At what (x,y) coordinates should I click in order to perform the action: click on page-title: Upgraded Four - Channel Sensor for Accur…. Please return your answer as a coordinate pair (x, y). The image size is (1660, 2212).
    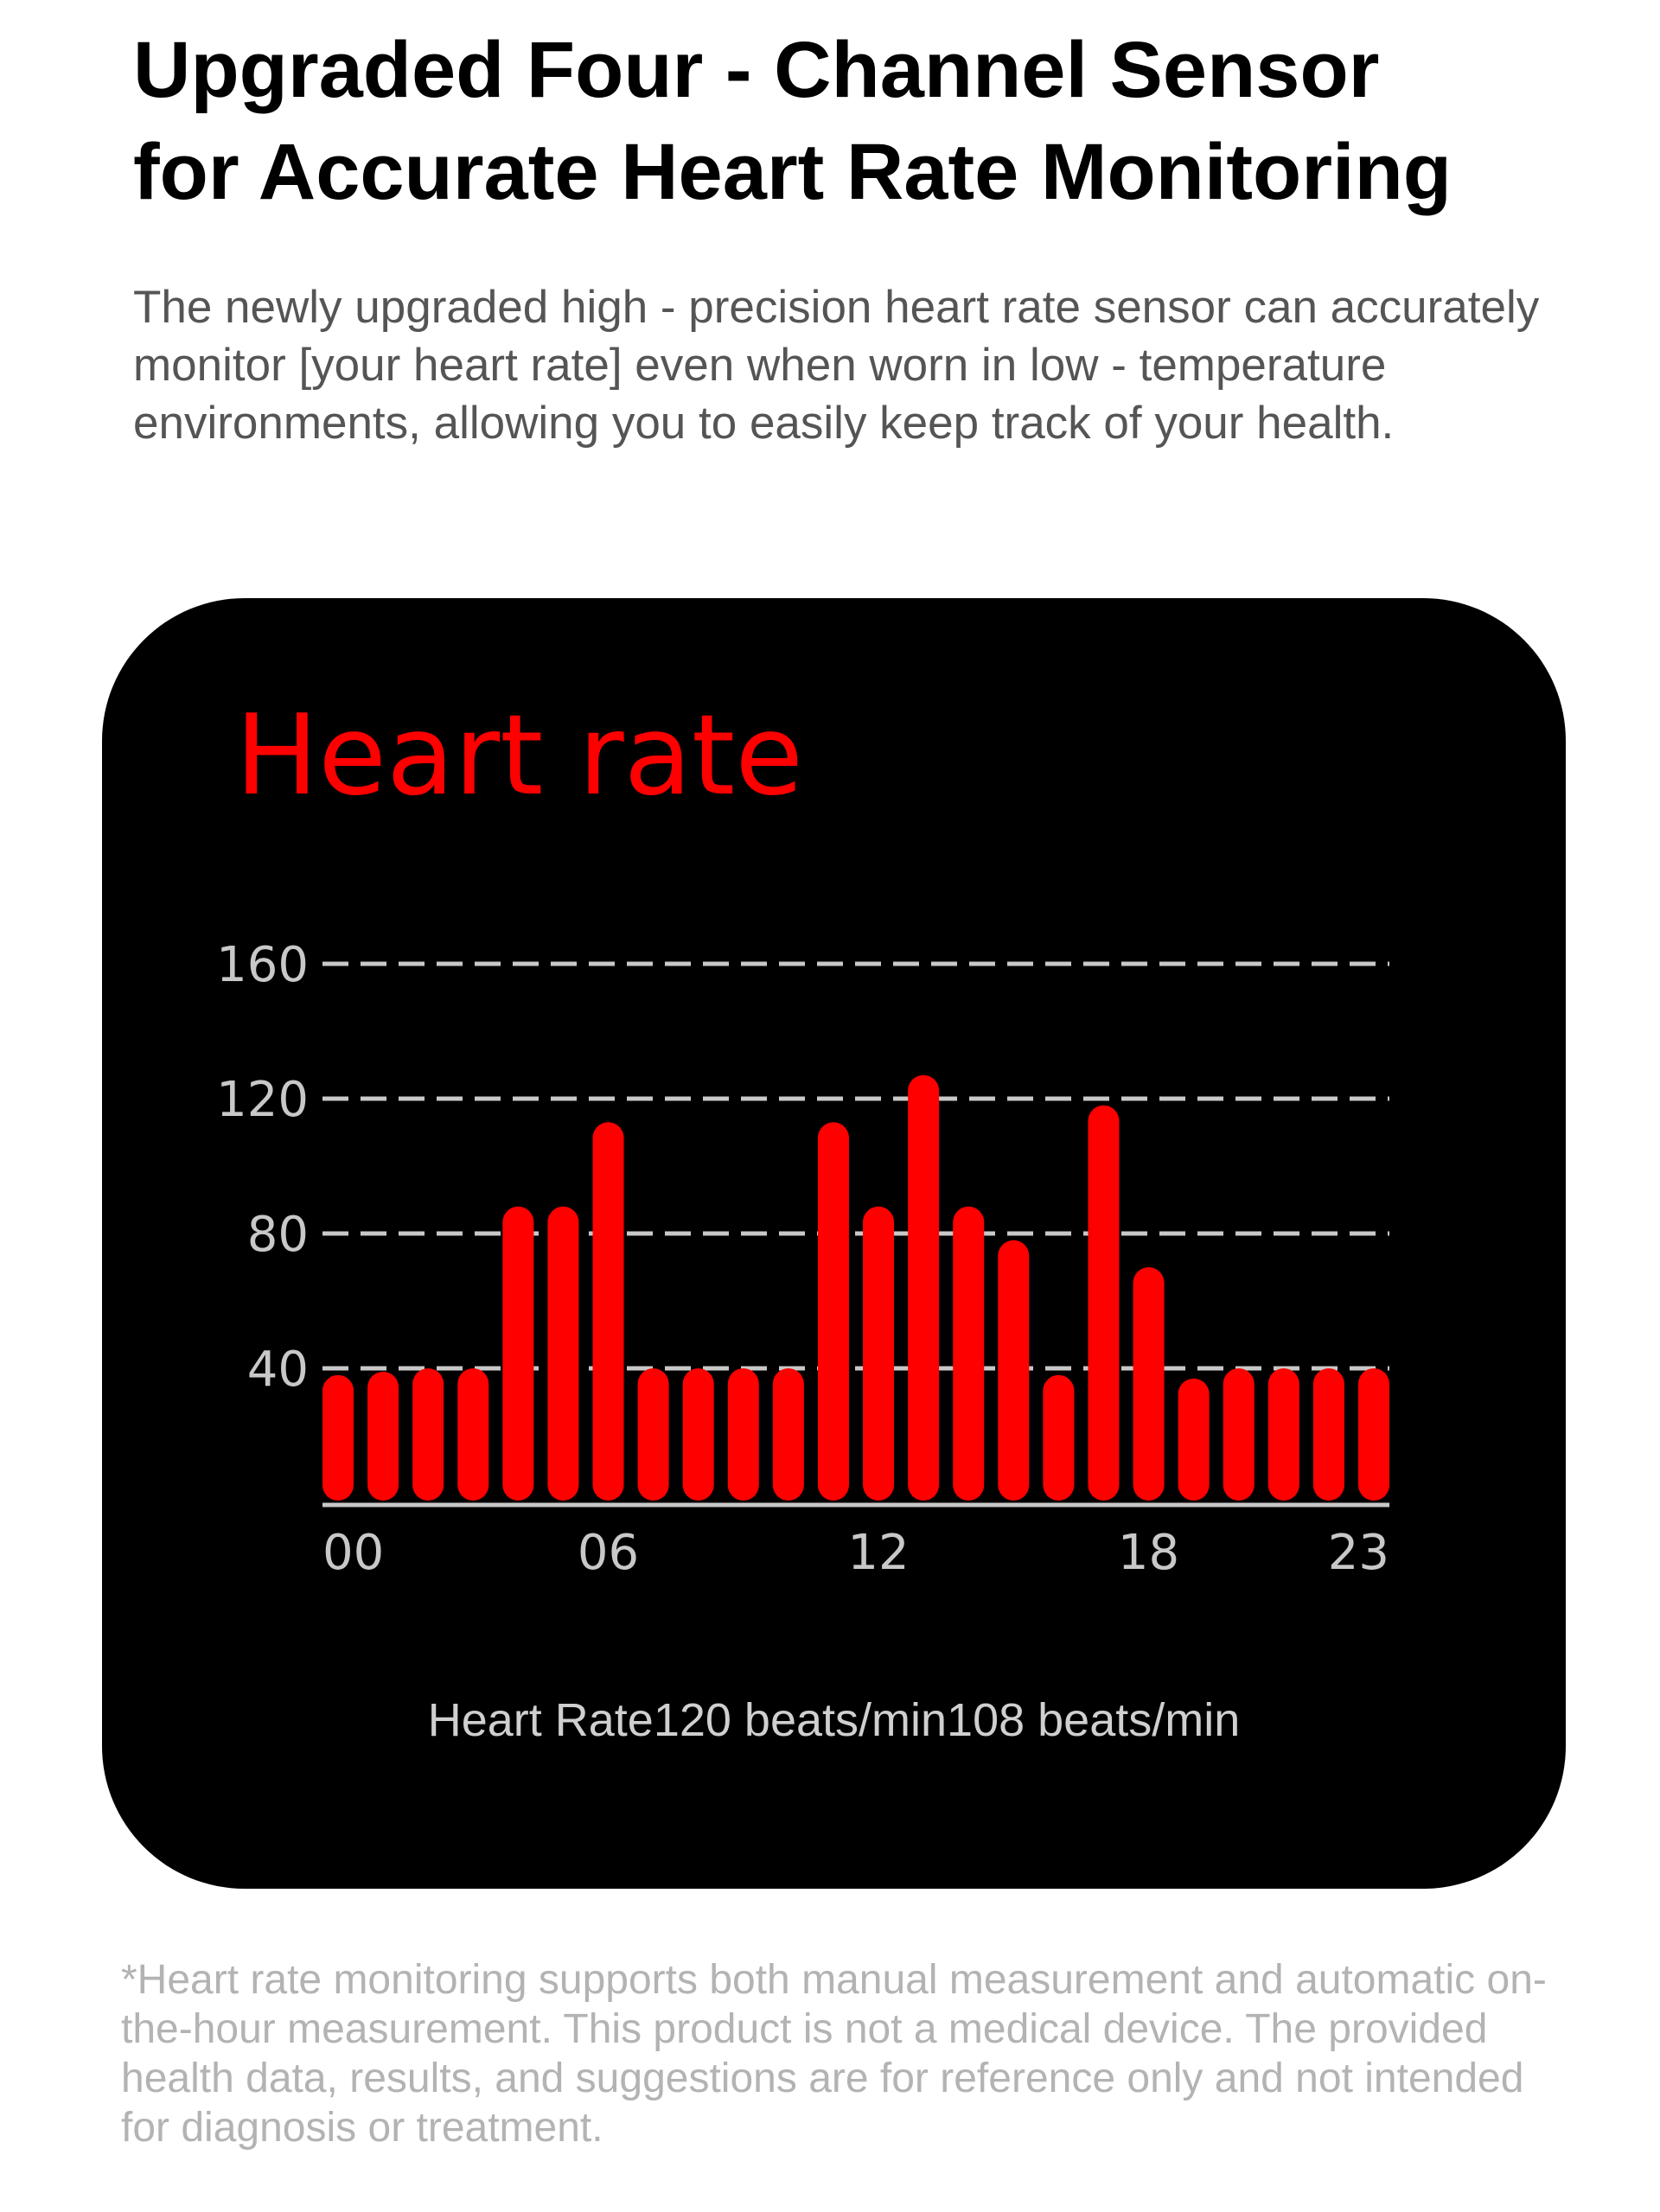
    Looking at the image, I should click on (792, 121).